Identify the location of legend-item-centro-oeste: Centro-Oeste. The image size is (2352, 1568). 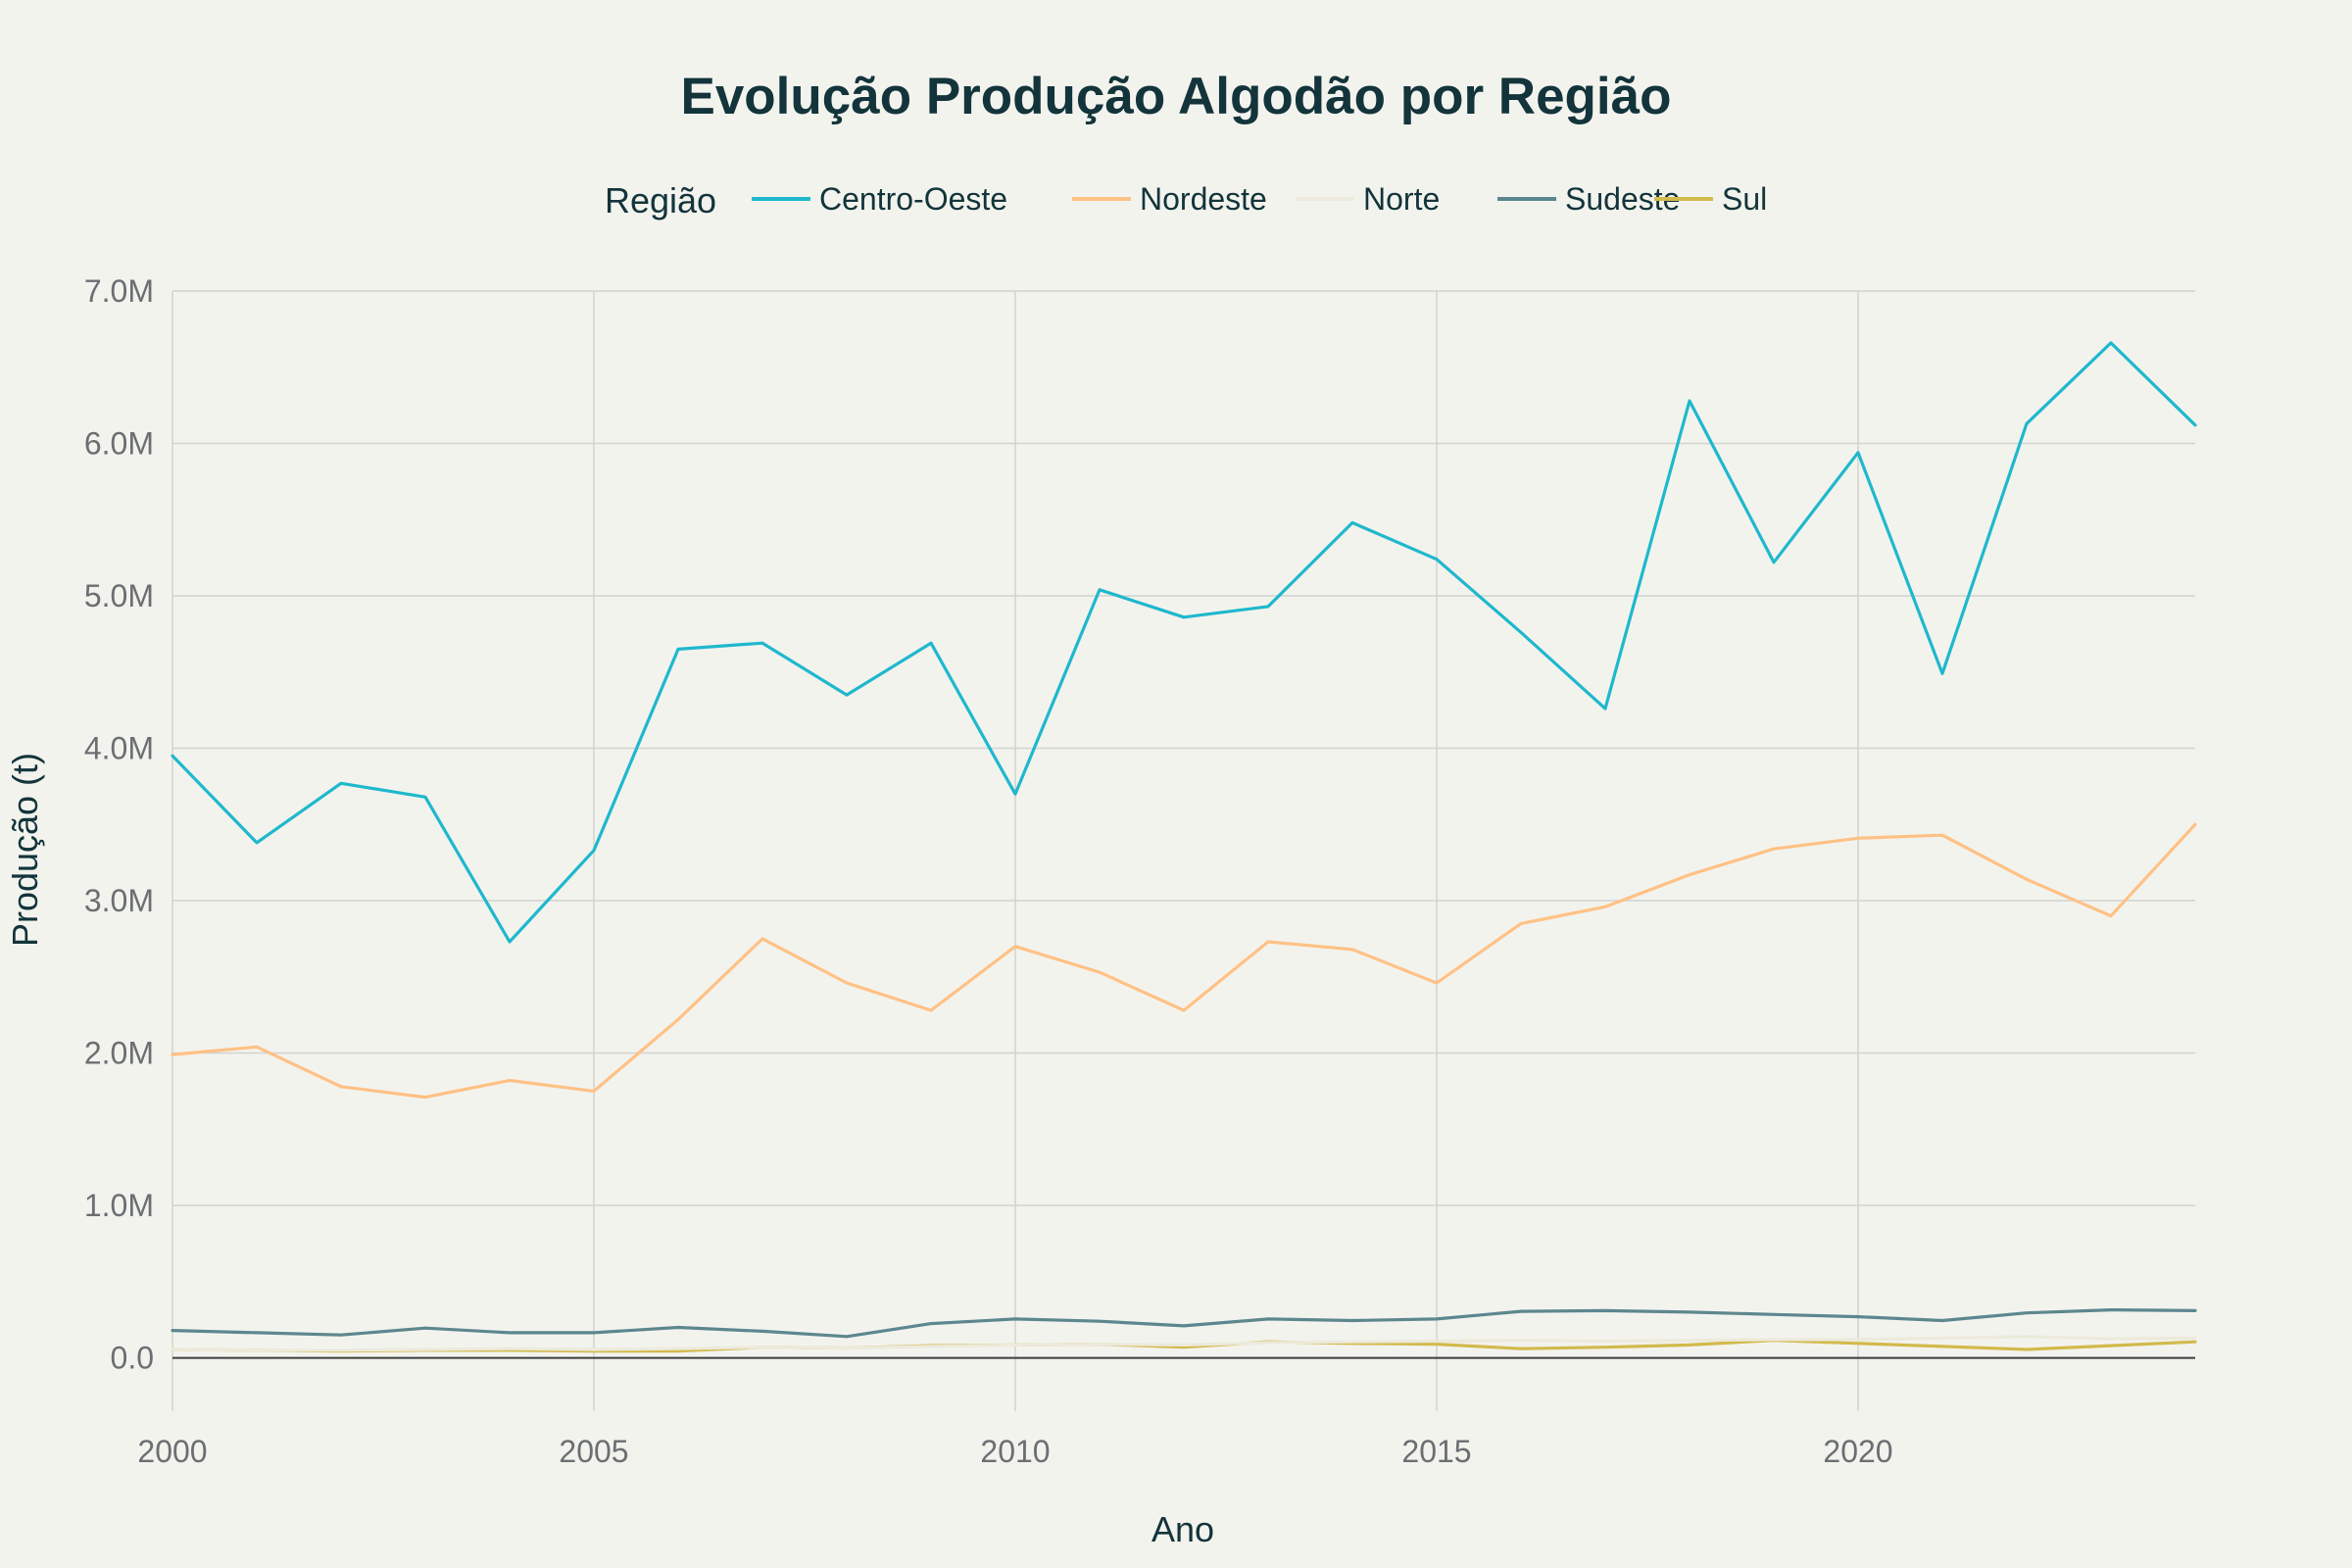
(879, 199).